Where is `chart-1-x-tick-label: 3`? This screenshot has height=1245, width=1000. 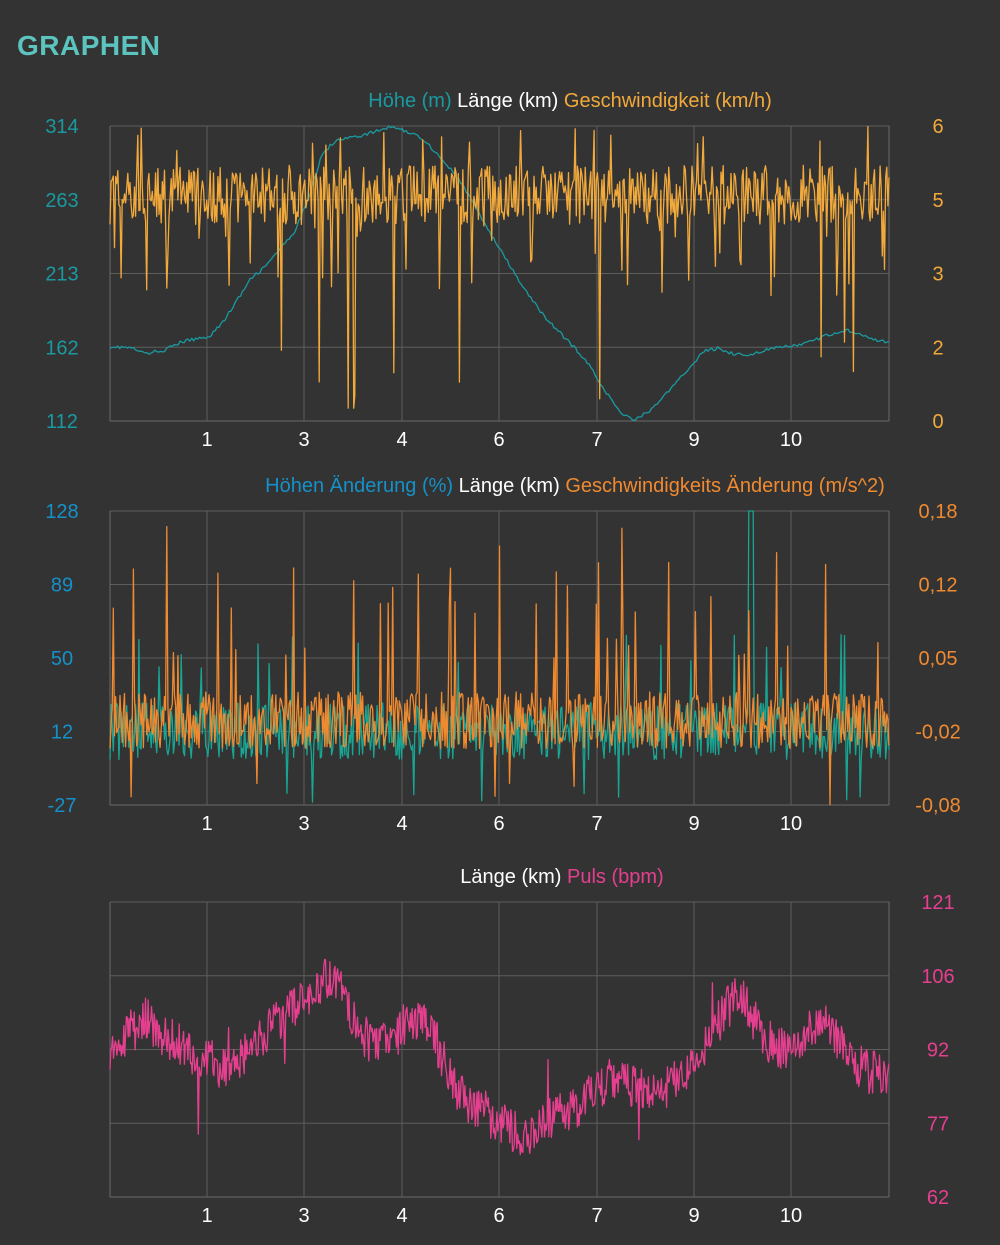 chart-1-x-tick-label: 3 is located at coordinates (303, 440).